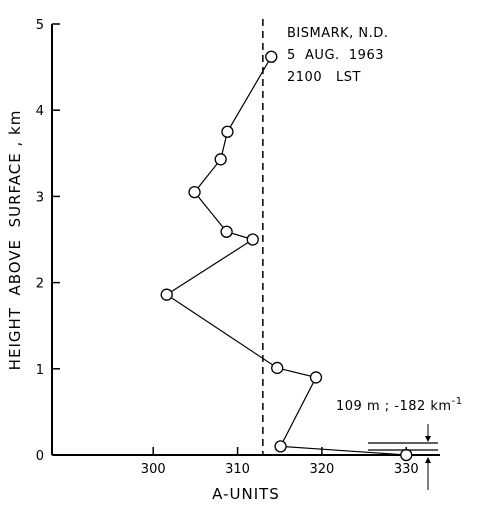 The image size is (480, 522). Describe the element at coordinates (40, 111) in the screenshot. I see `y-tick-label: 4` at that location.